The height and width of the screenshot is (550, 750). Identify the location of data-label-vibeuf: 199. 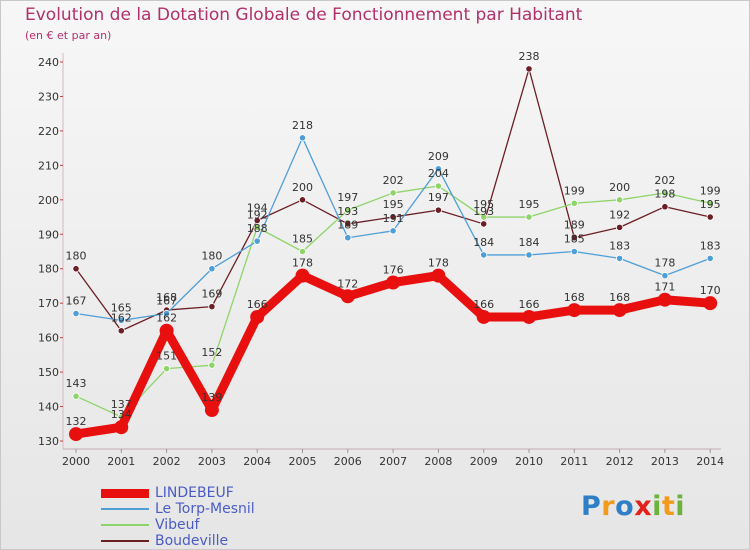
(574, 190).